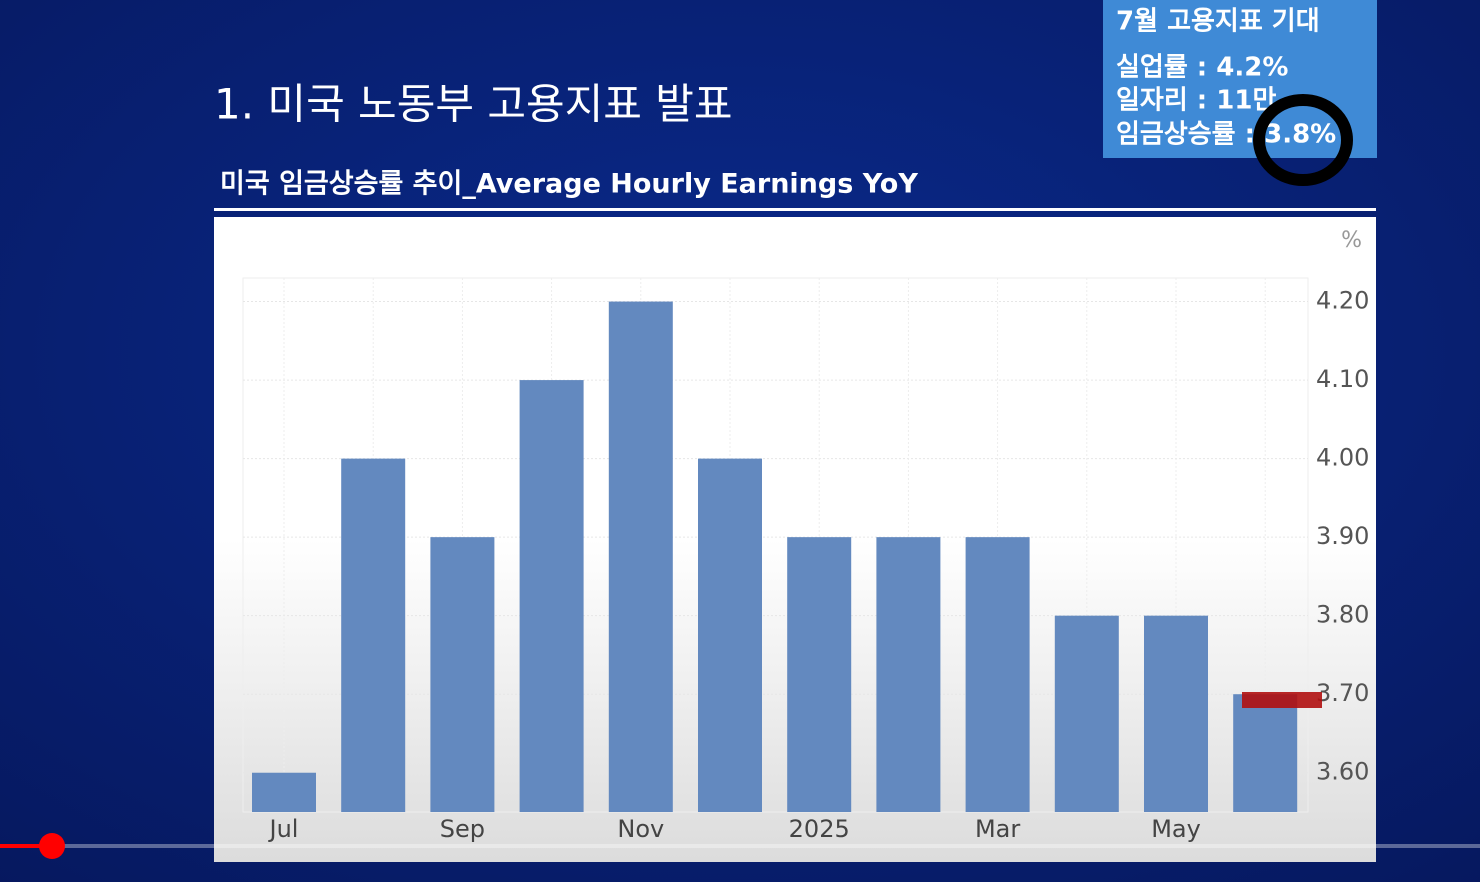 This screenshot has height=886, width=1480. What do you see at coordinates (1218, 22) in the screenshot?
I see `note-title: 7월 고용지표 기대` at bounding box center [1218, 22].